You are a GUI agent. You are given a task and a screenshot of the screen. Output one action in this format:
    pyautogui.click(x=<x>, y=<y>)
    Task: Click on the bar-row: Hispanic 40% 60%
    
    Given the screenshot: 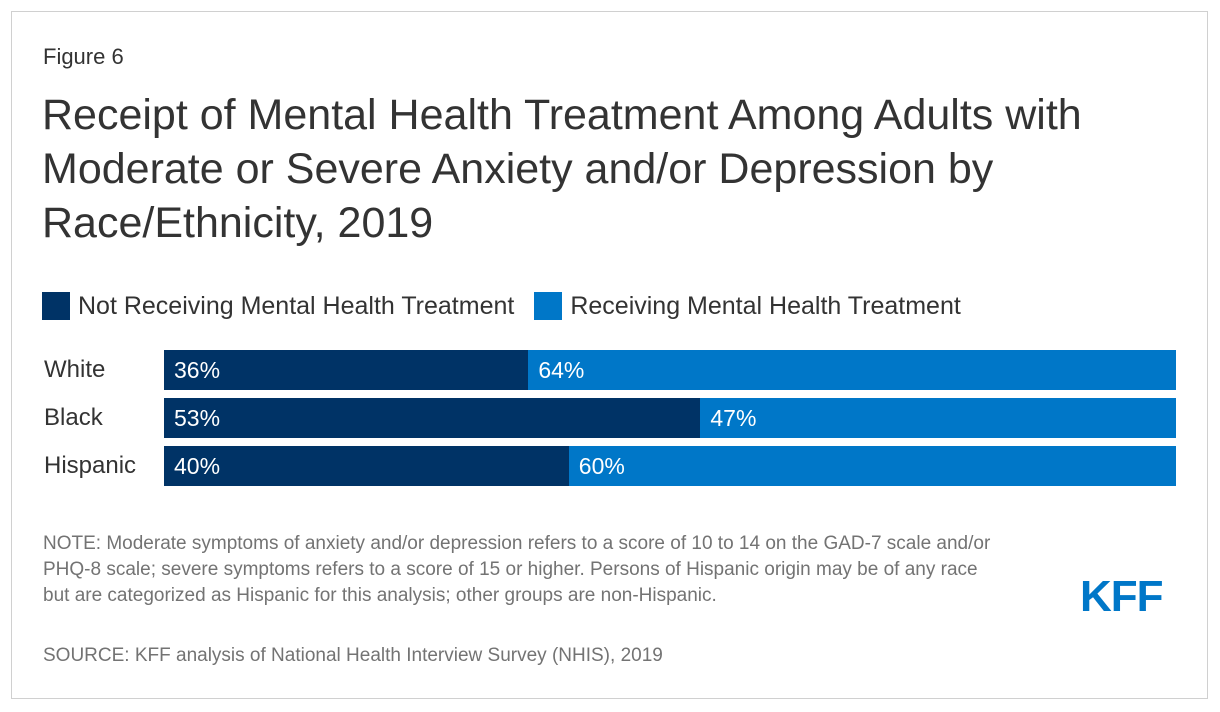 What is the action you would take?
    pyautogui.click(x=610, y=466)
    